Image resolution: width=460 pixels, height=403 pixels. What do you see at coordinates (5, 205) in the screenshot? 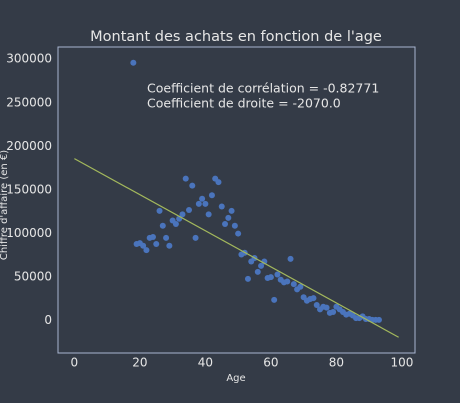
I see `y-axis-label: Chiffre d'affaire (en €)` at bounding box center [5, 205].